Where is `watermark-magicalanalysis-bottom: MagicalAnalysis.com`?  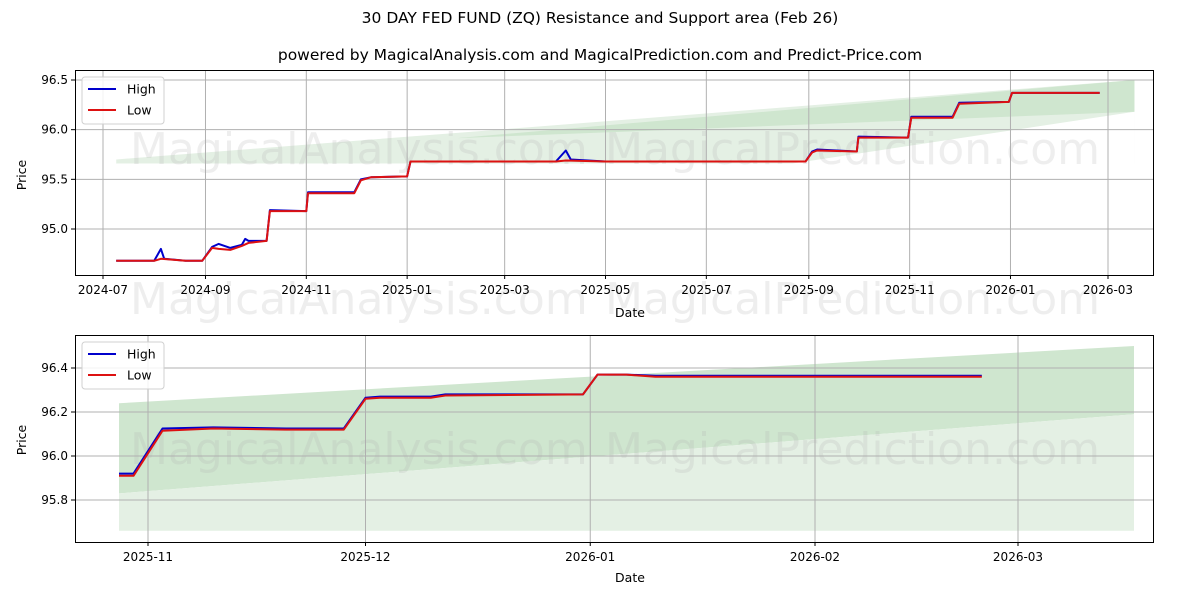
watermark-magicalanalysis-bottom: MagicalAnalysis.com is located at coordinates (359, 449).